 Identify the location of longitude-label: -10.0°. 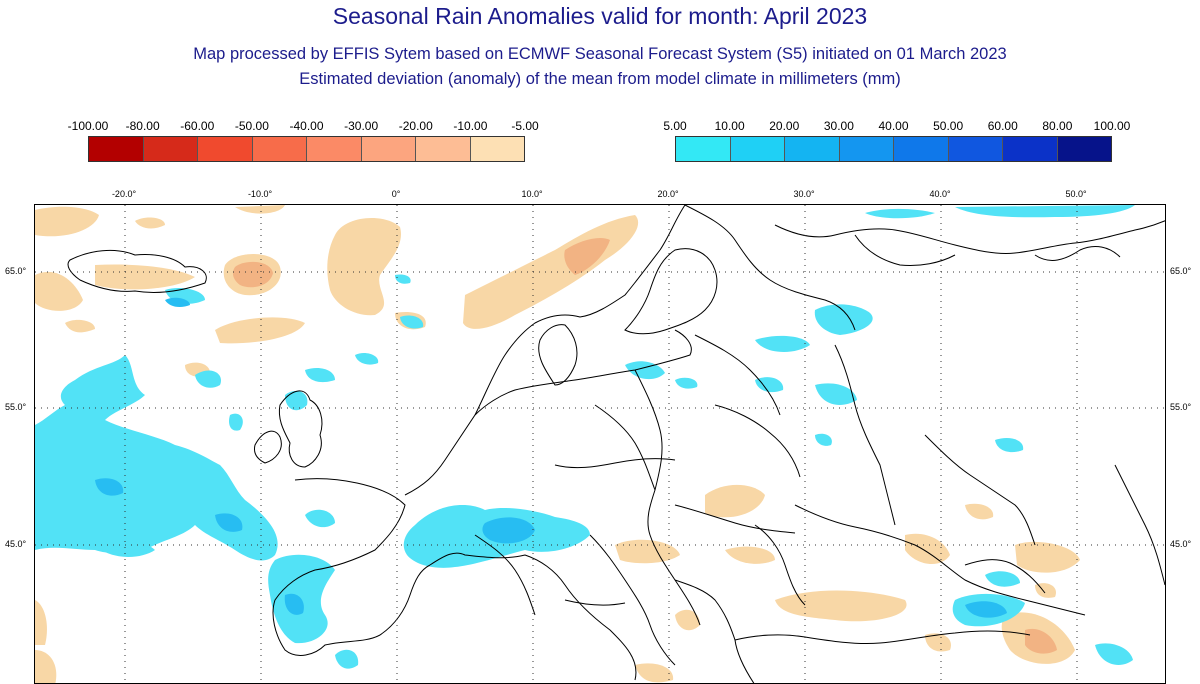
(260, 194).